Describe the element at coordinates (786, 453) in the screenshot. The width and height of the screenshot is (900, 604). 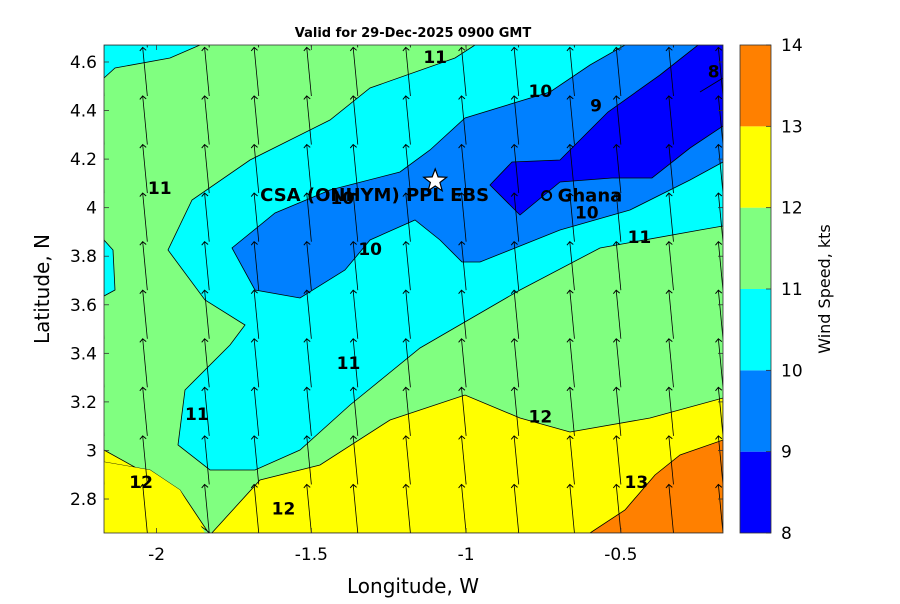
I see `colorbar-tick-label: 9` at that location.